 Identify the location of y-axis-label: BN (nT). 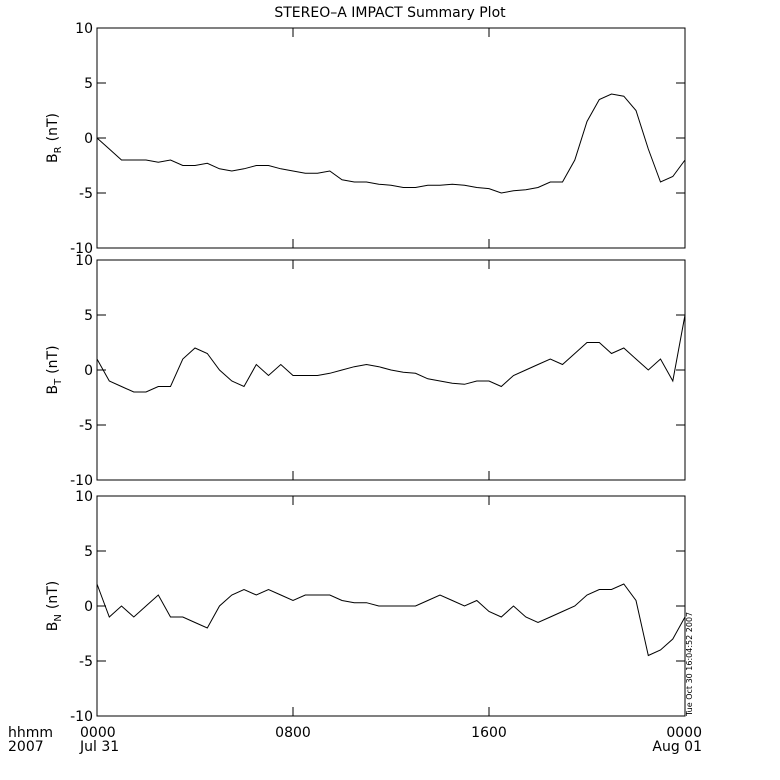
(54, 606).